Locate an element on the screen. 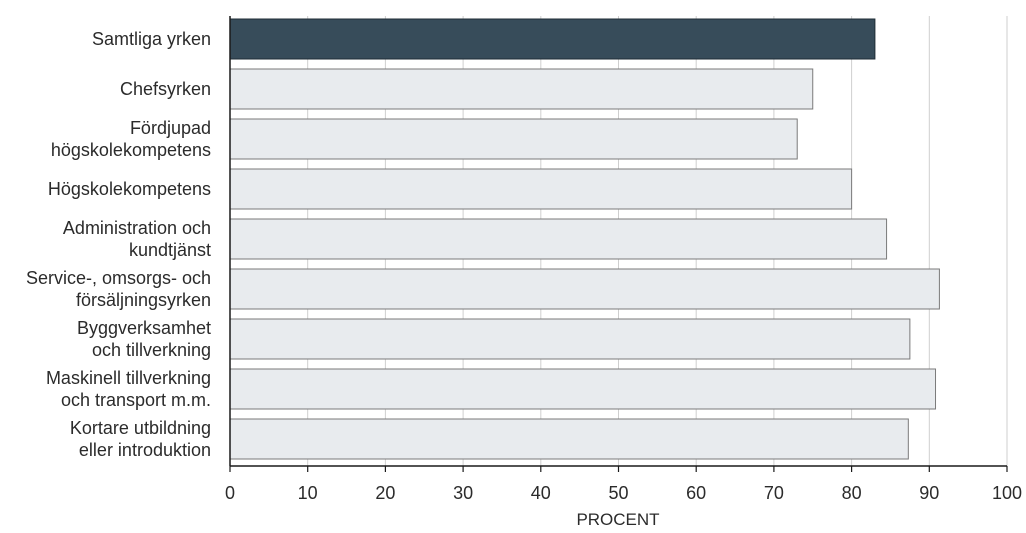 The height and width of the screenshot is (533, 1026). category-label-5: Administration och kundtjänst is located at coordinates (137, 239).